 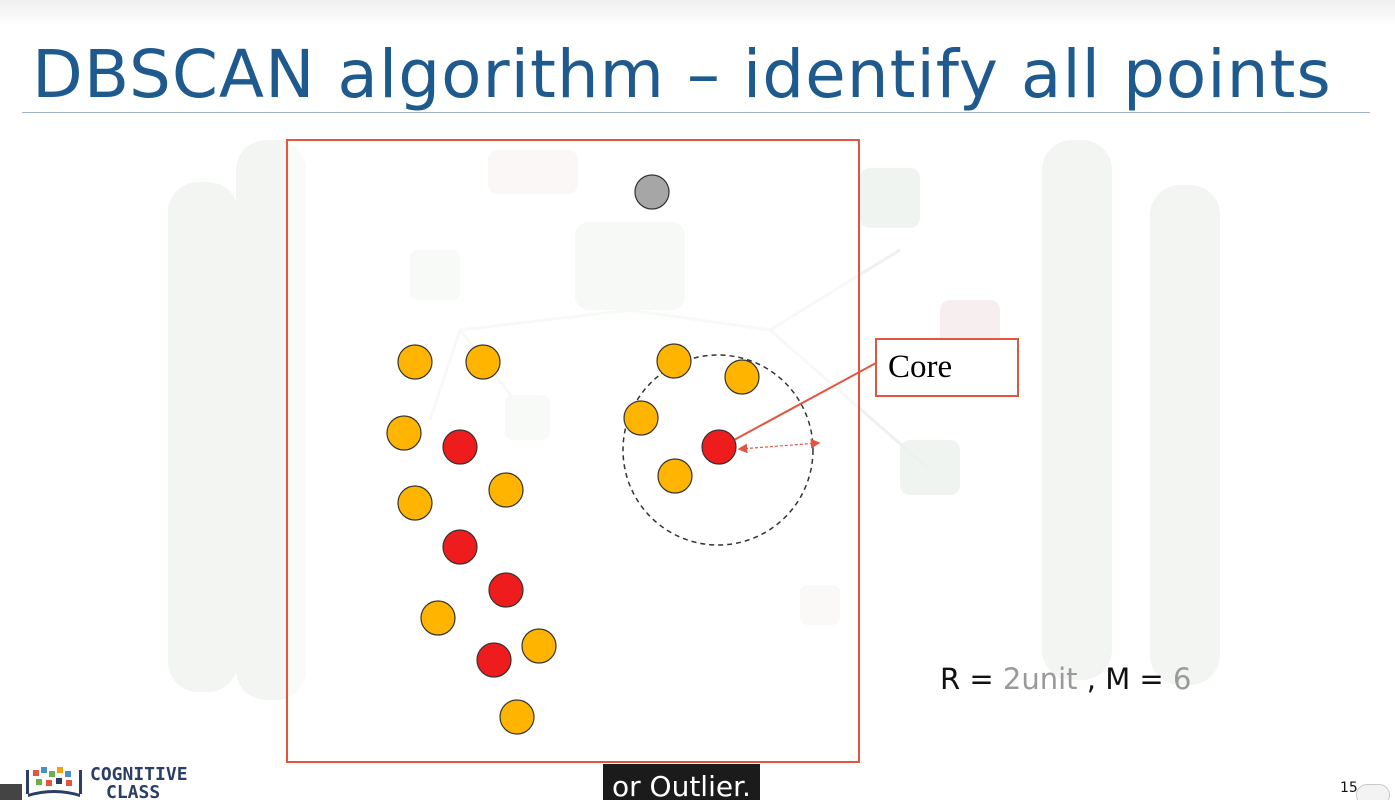 I want to click on book-logo-icon, so click(x=54, y=782).